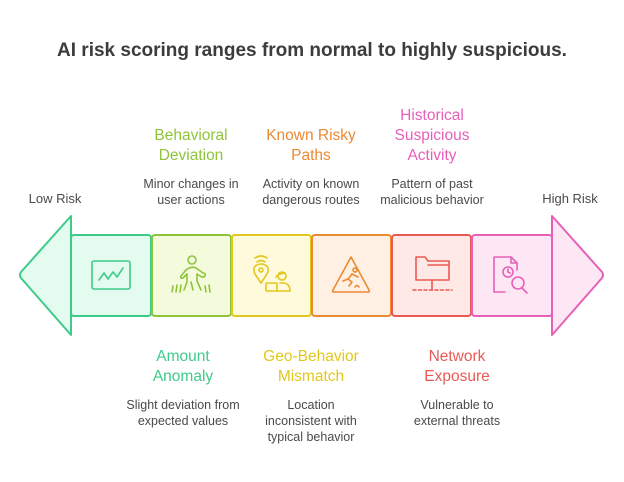 This screenshot has width=624, height=482. Describe the element at coordinates (351, 274) in the screenshot. I see `warning-slip-icon` at that location.